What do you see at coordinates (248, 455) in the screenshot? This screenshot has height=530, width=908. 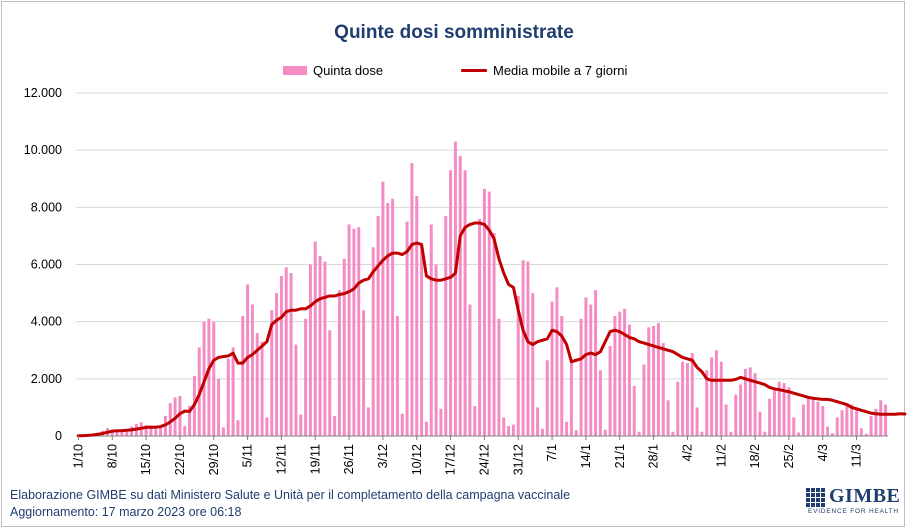 I see `x-tick-label: 5/11` at bounding box center [248, 455].